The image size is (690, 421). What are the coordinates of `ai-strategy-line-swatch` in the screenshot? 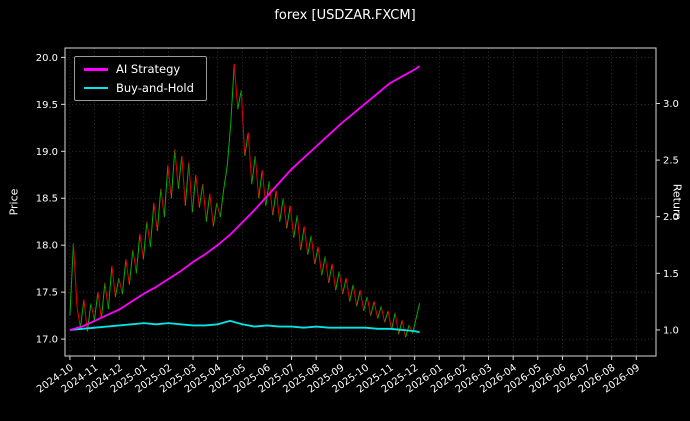 It's located at (96, 69).